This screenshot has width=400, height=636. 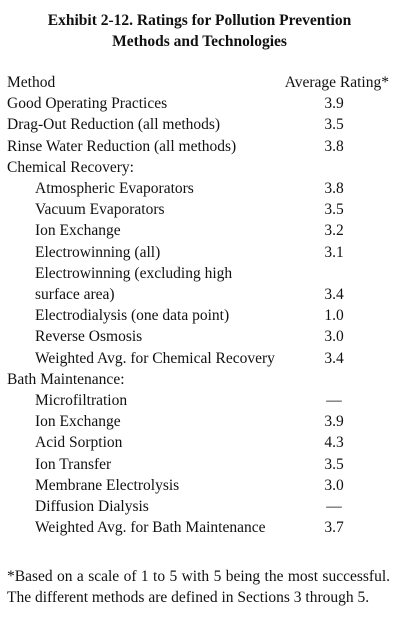 What do you see at coordinates (334, 252) in the screenshot?
I see `rating: 3.1` at bounding box center [334, 252].